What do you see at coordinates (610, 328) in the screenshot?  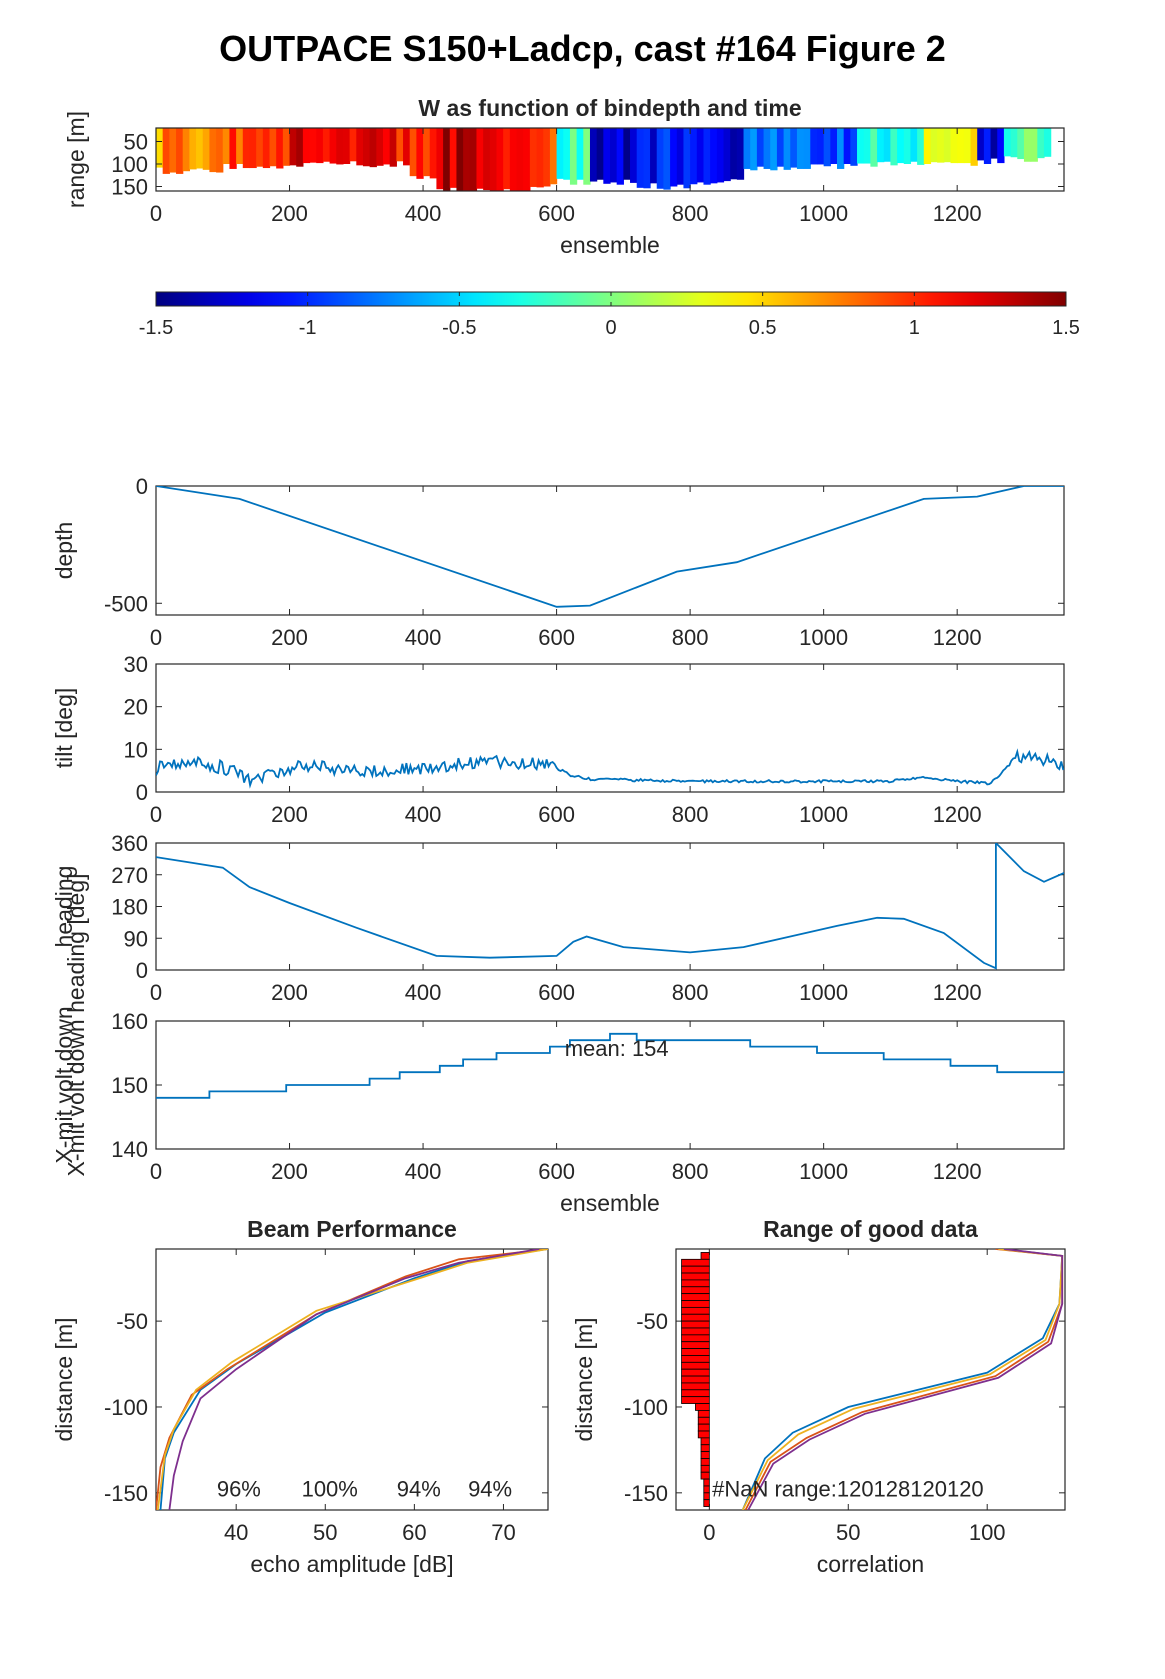 I see `colorbar-tick-label: 0` at bounding box center [610, 328].